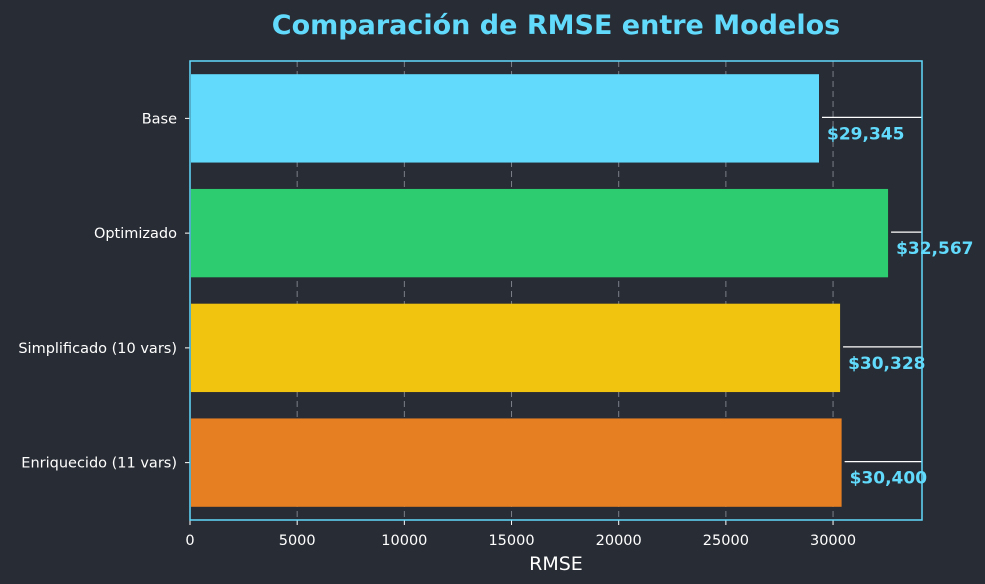 The width and height of the screenshot is (985, 584). What do you see at coordinates (934, 249) in the screenshot?
I see `value-label: $32,567` at bounding box center [934, 249].